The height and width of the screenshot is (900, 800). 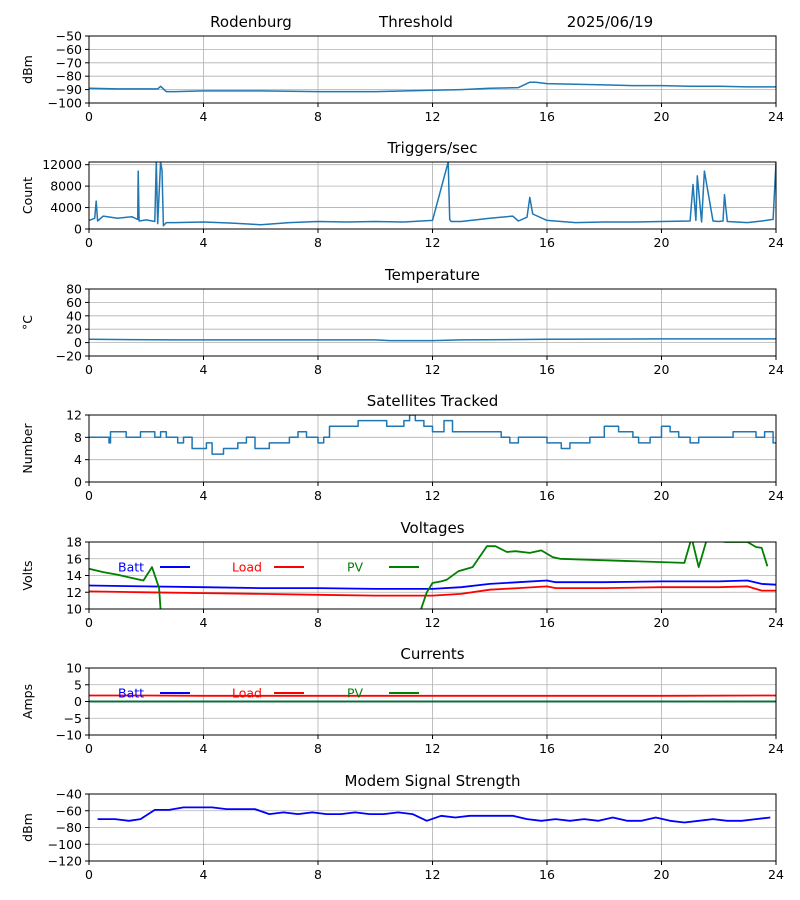 What do you see at coordinates (69, 62) in the screenshot?
I see `y-tick-label: −70` at bounding box center [69, 62].